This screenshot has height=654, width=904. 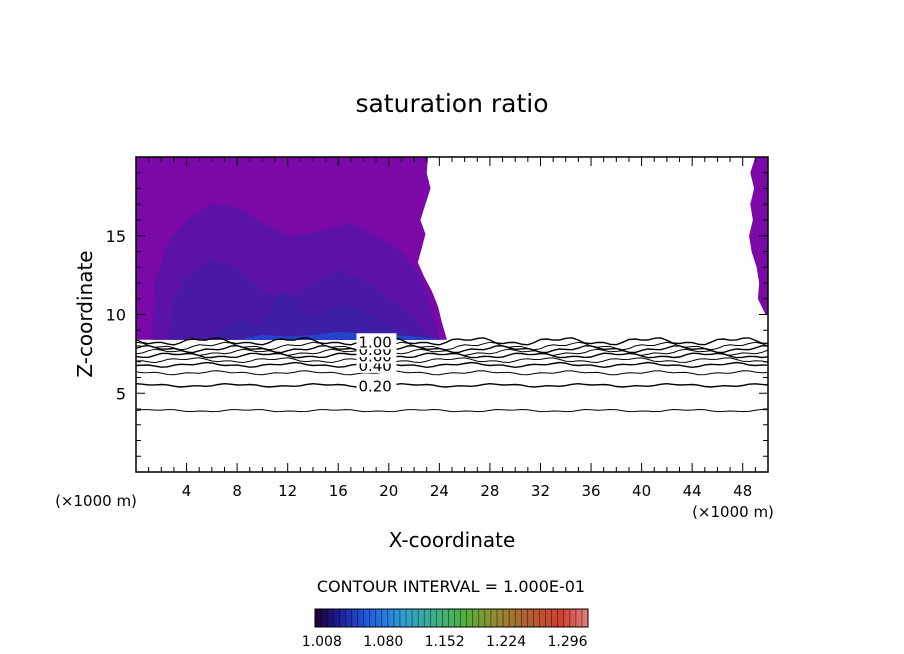 I want to click on colorbar-tick-label: 1.224, so click(x=506, y=642).